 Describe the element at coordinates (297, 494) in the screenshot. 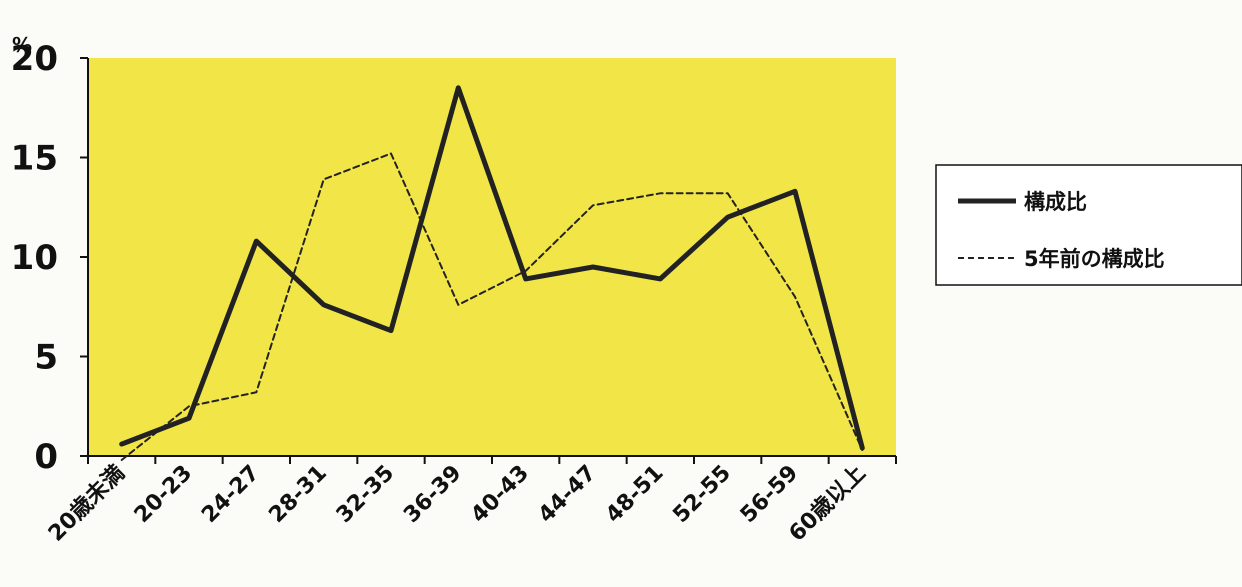

I see `x-tick-label: 28-31` at that location.